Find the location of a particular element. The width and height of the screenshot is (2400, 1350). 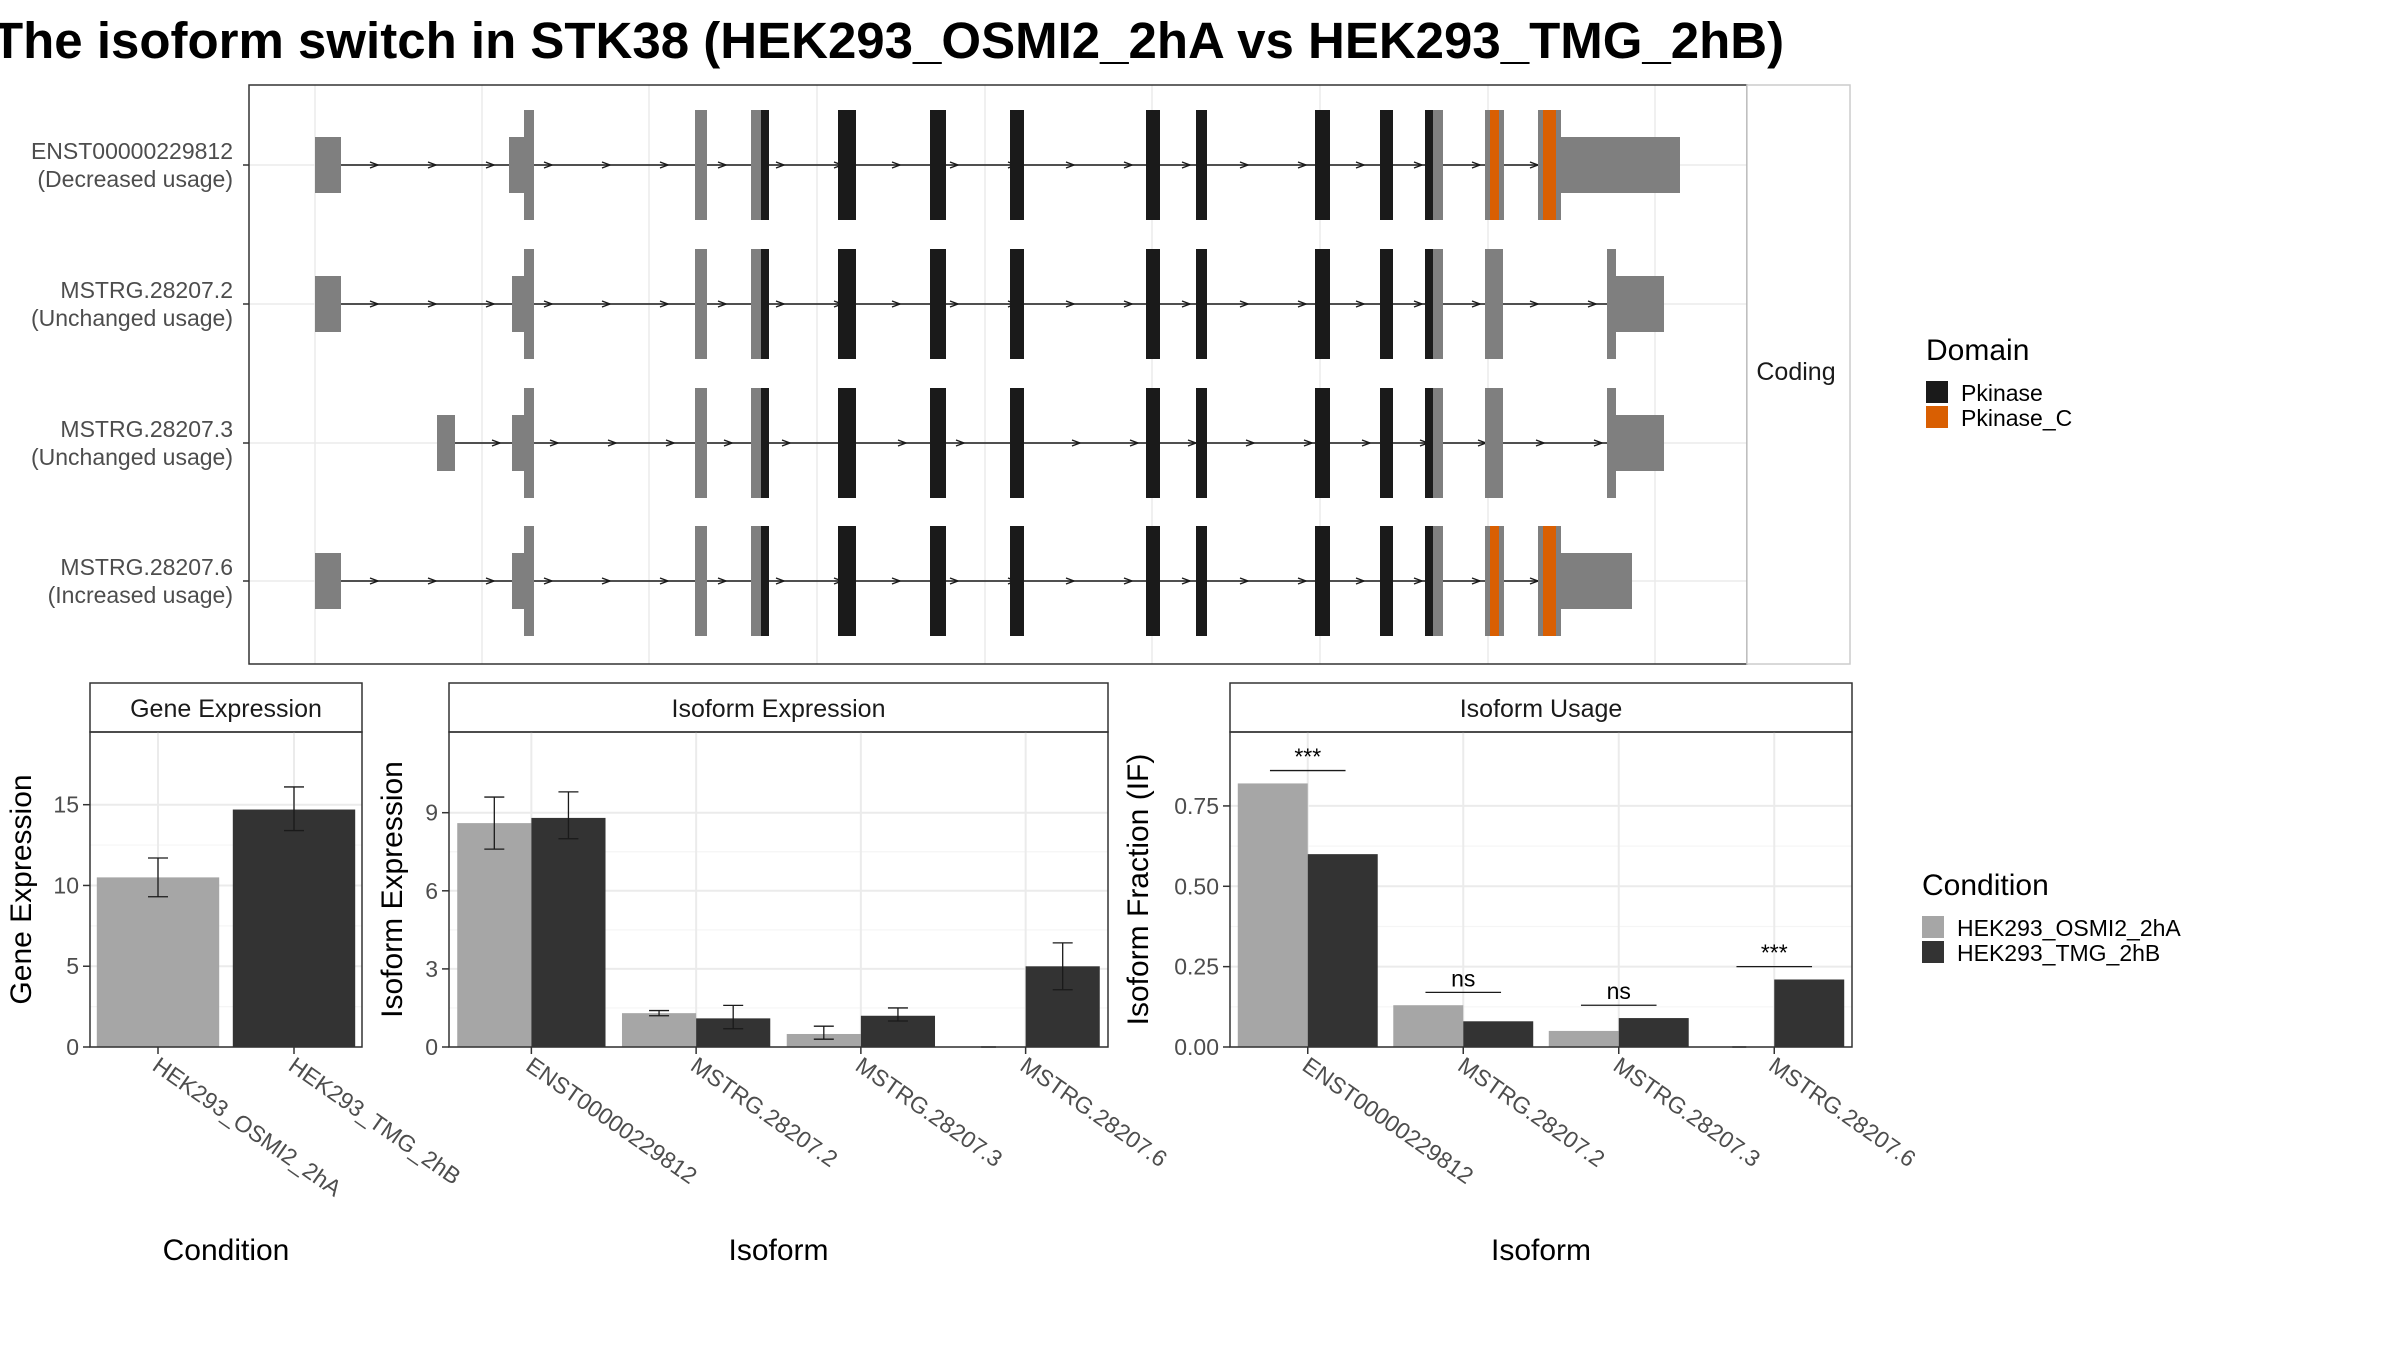

y-axis-title: Isoform Fraction (IF) is located at coordinates (1138, 890).